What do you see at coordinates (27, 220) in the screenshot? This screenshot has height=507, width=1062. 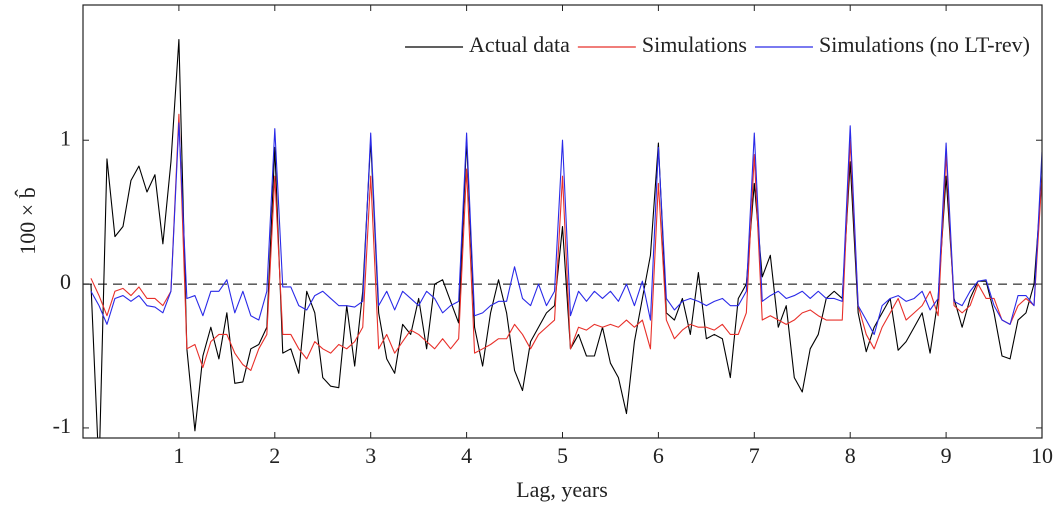 I see `y-axis-label: 100 × b̂` at bounding box center [27, 220].